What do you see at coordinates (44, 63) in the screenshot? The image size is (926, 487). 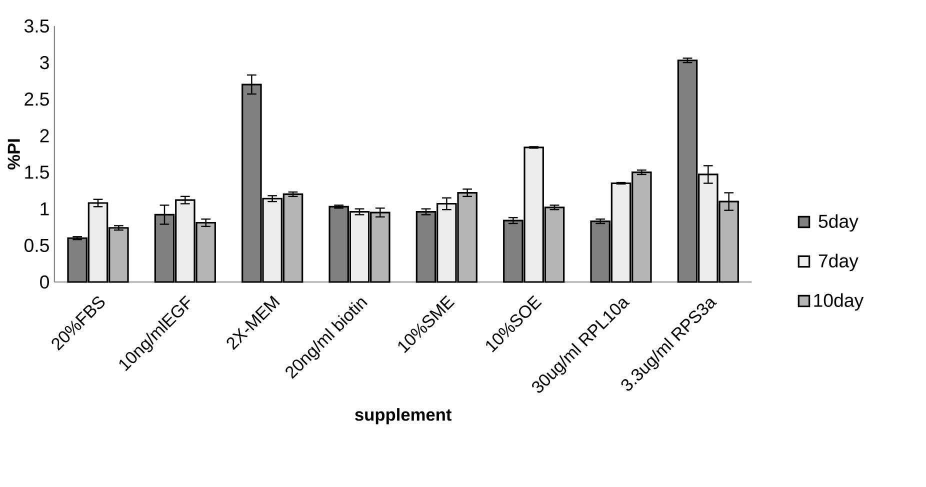 I see `y-tick-label: 3` at bounding box center [44, 63].